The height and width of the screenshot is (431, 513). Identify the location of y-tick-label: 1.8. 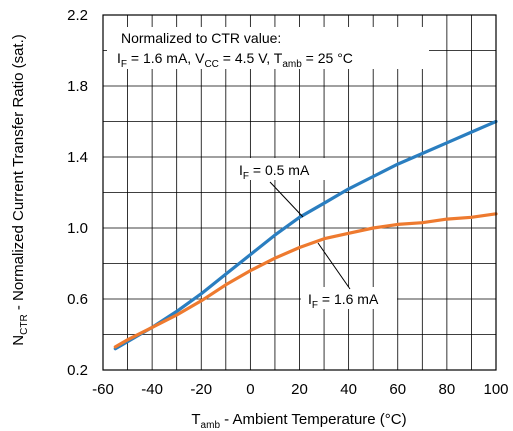
(77, 86).